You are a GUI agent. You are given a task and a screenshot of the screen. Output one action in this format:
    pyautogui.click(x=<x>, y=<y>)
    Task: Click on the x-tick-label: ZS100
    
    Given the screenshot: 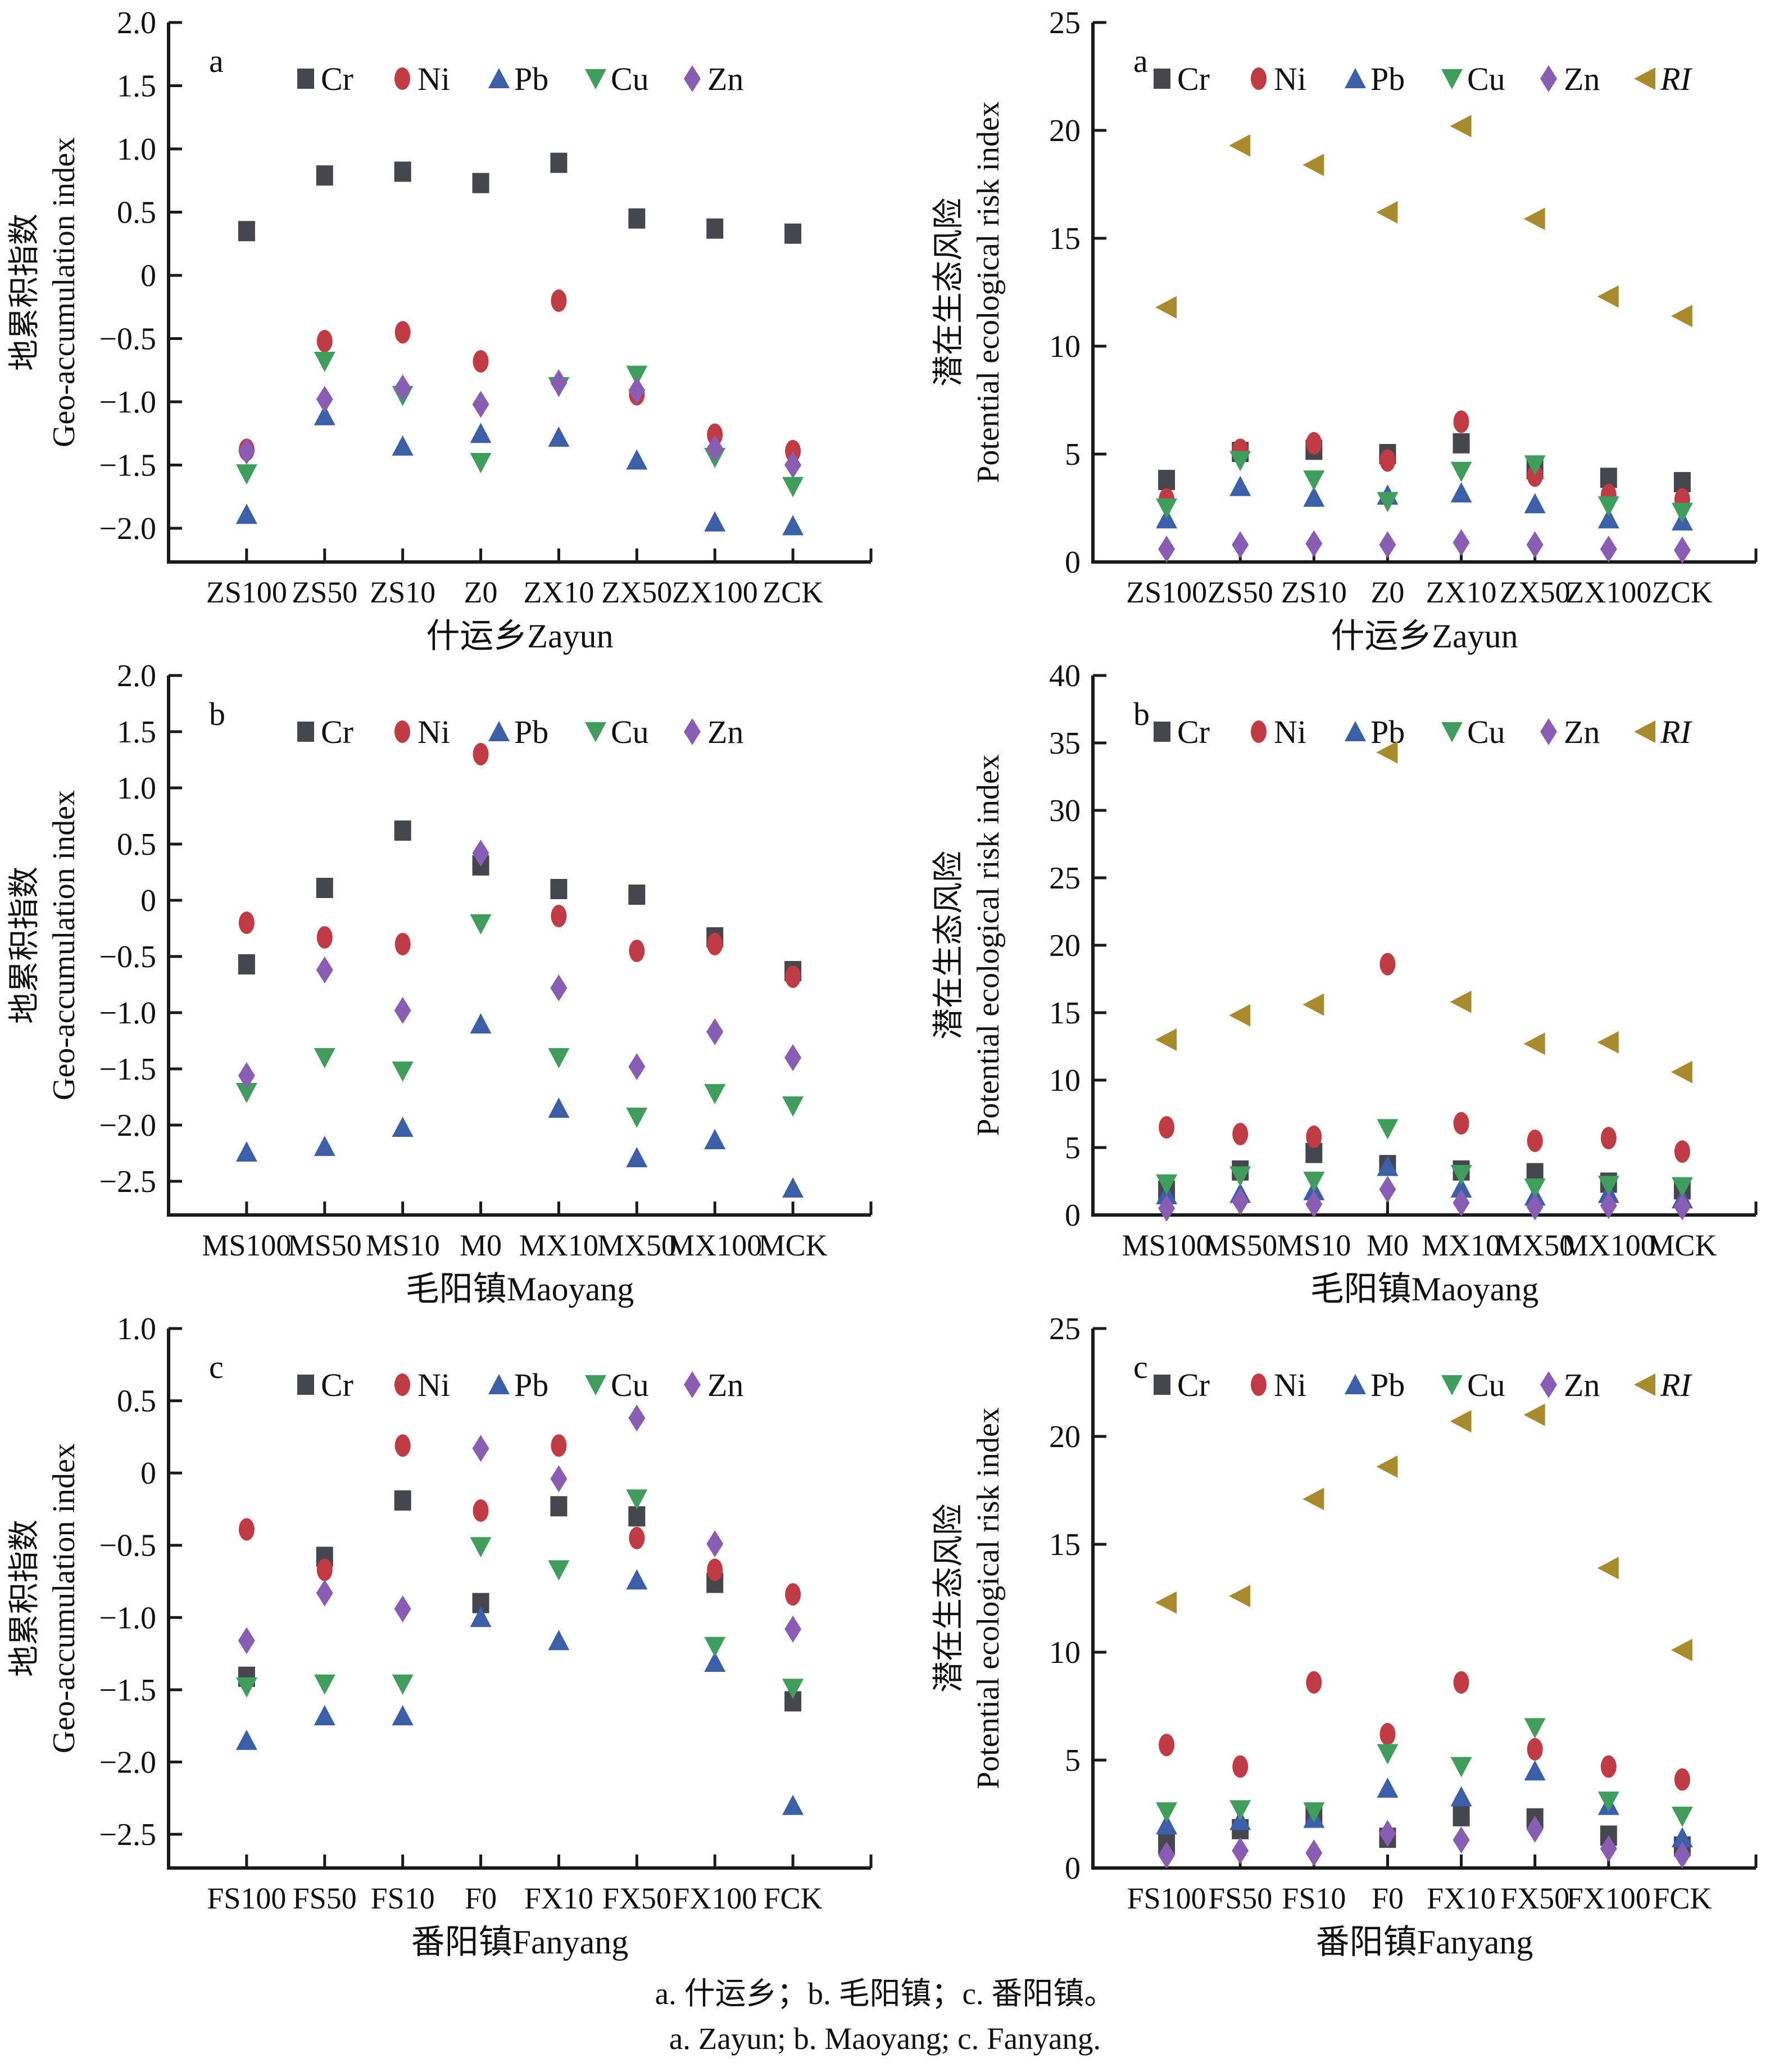 What is the action you would take?
    pyautogui.click(x=246, y=592)
    